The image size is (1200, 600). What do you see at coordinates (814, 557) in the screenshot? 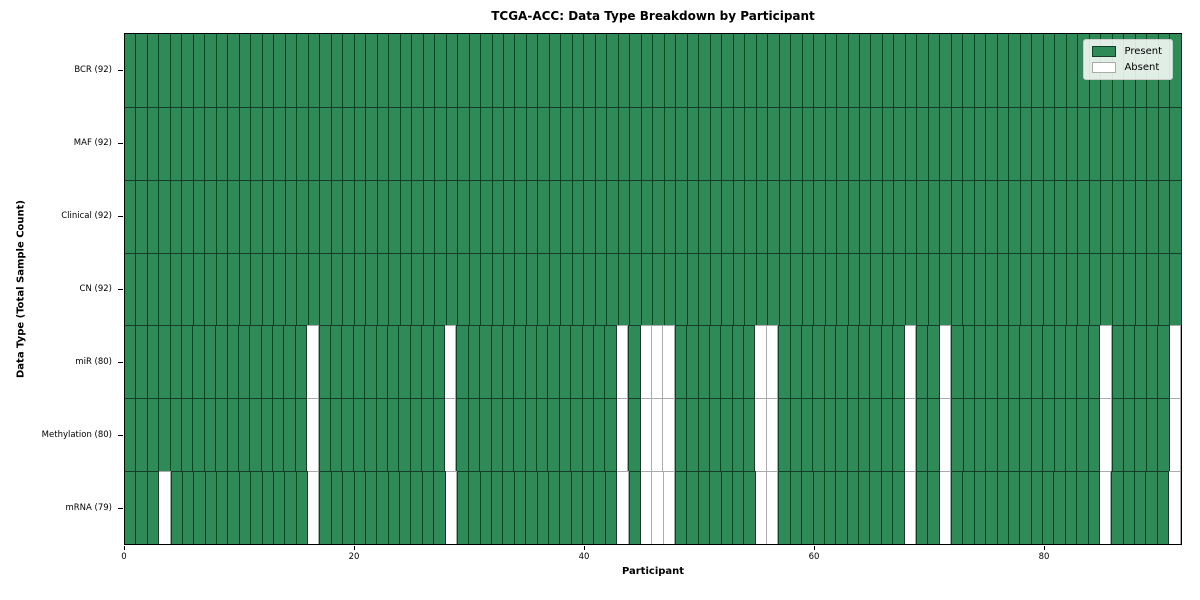
I see `x-tick-label: 60` at bounding box center [814, 557].